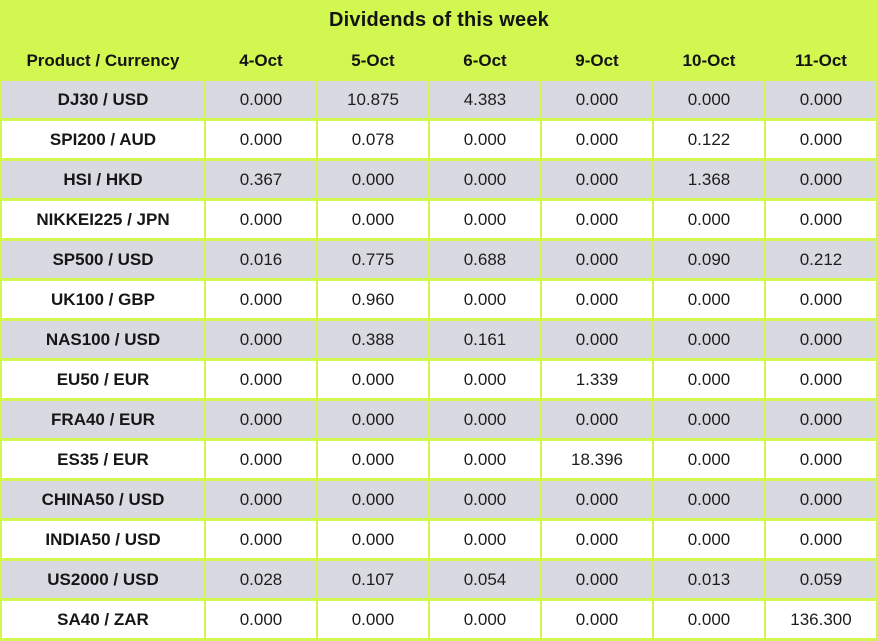 The image size is (878, 641). I want to click on product-cell: NAS100 / USD, so click(103, 339).